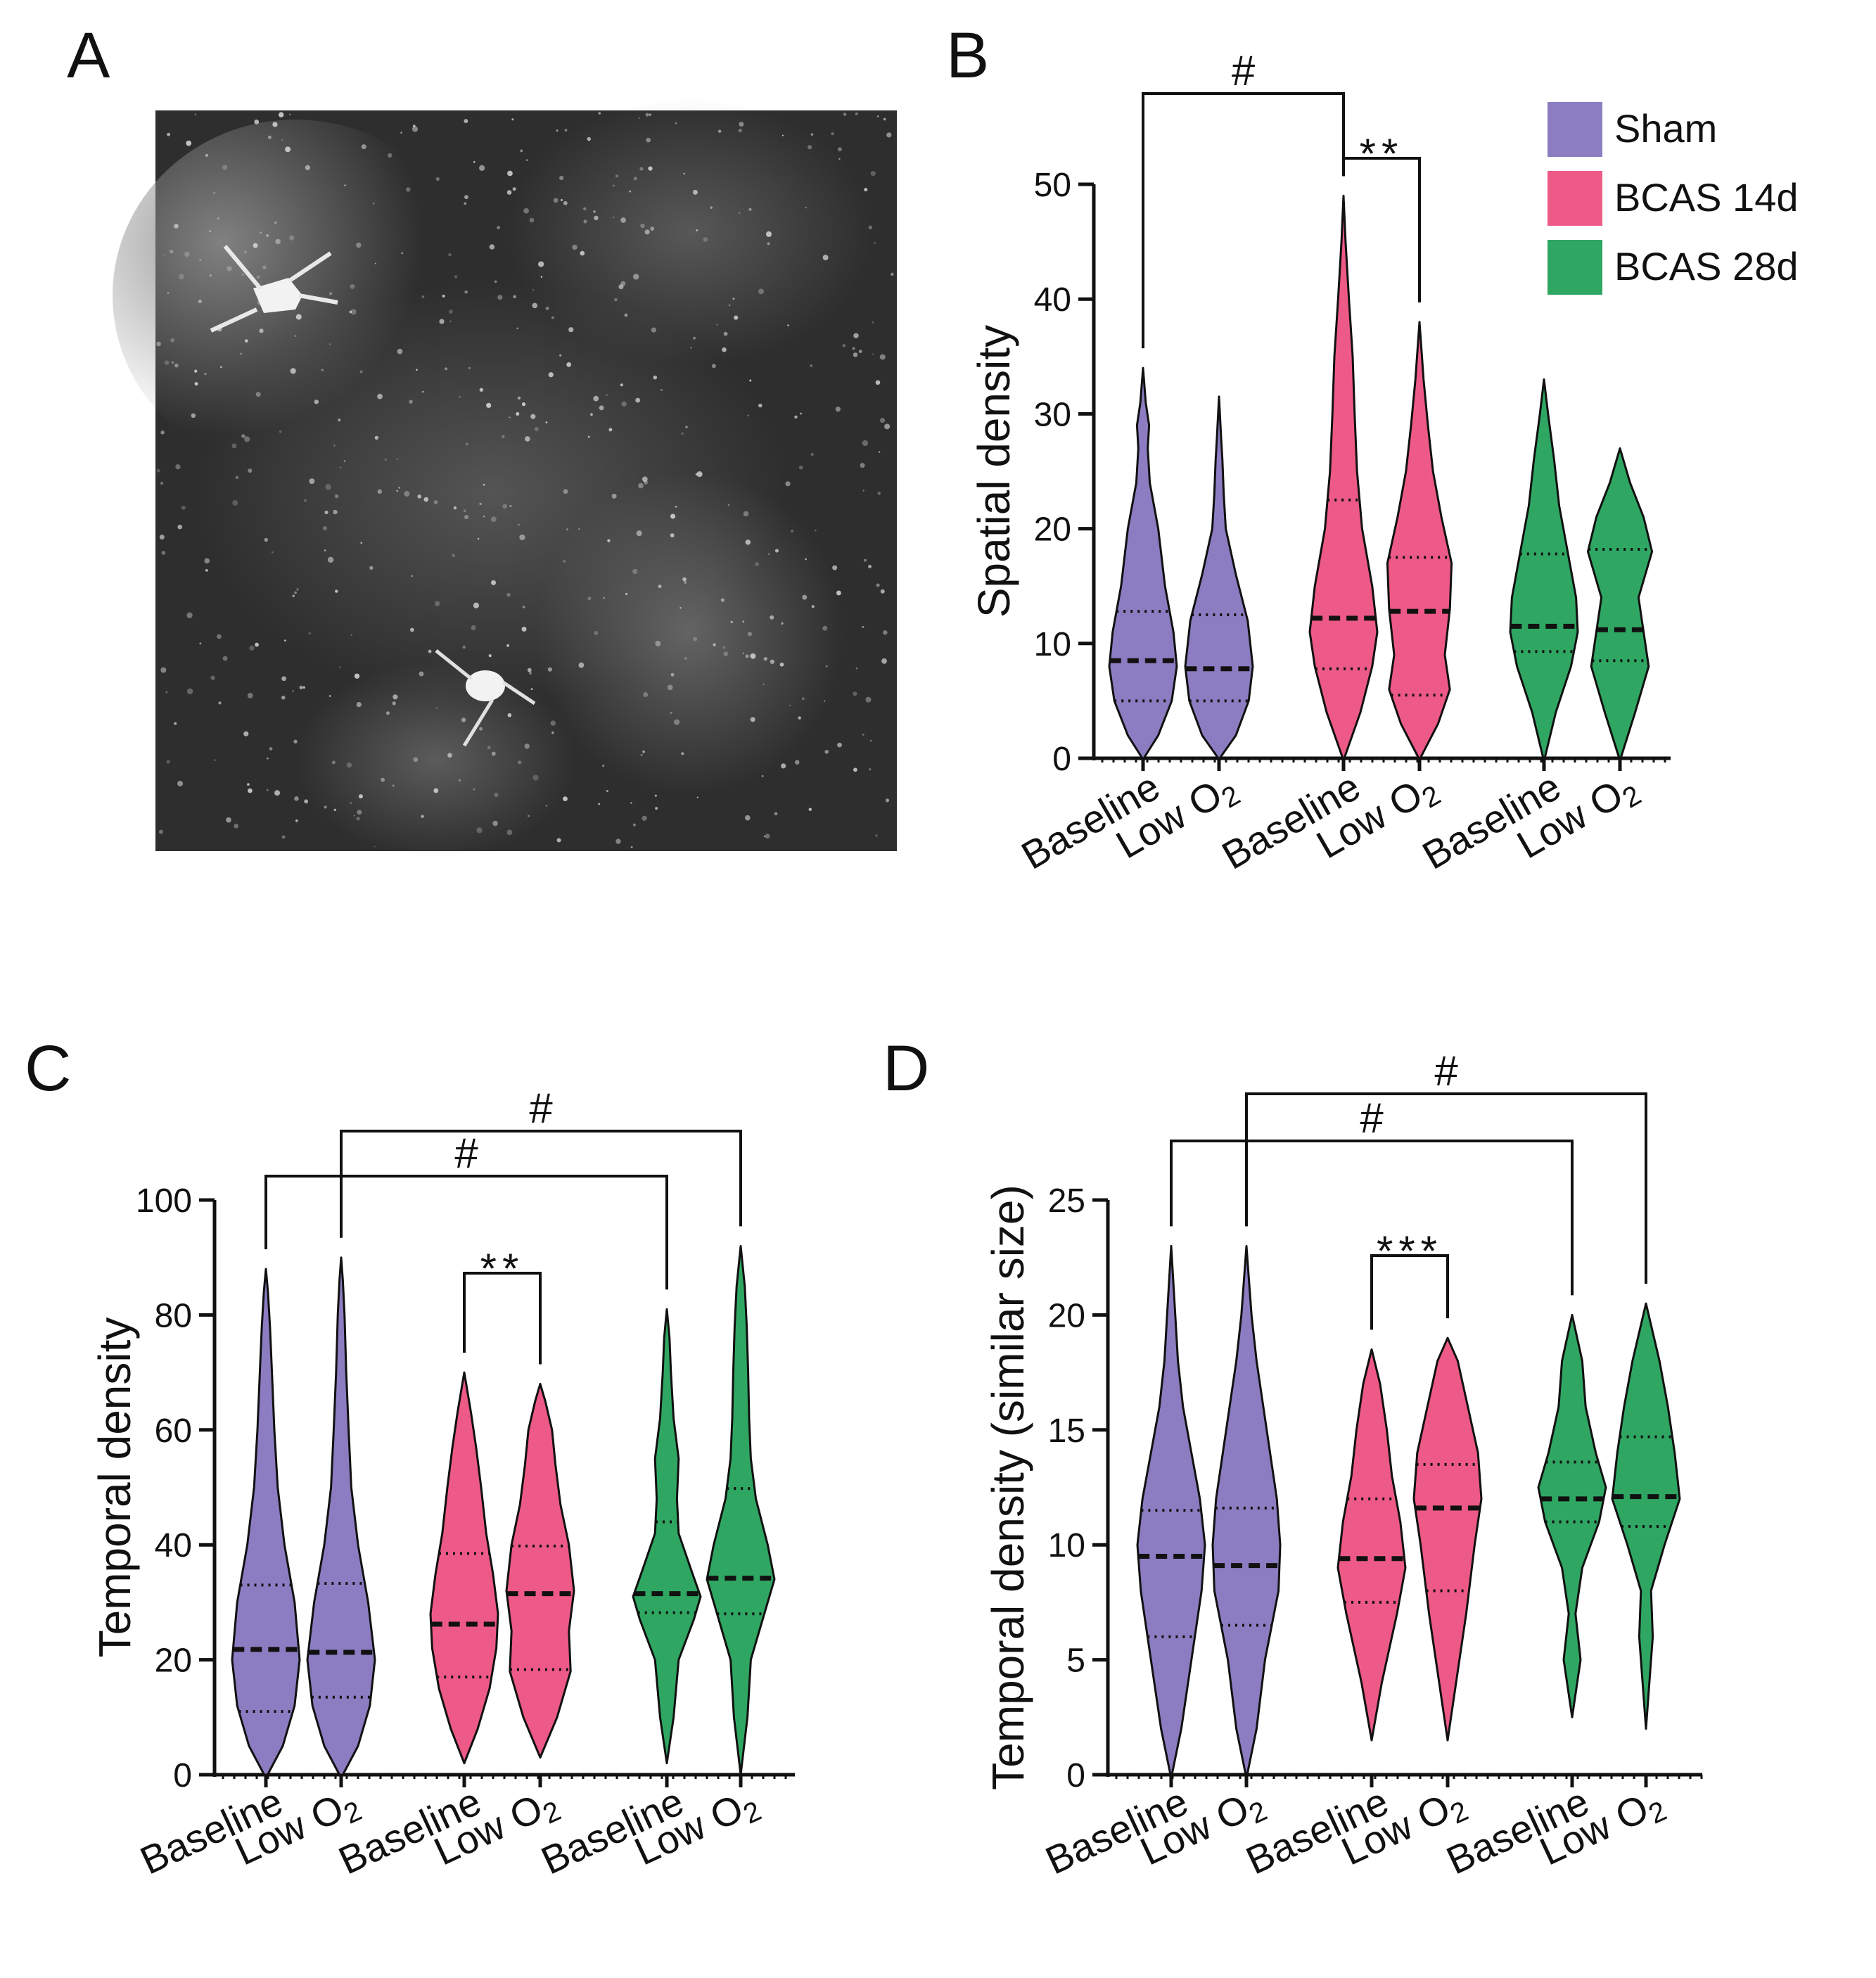 The width and height of the screenshot is (1876, 1978). What do you see at coordinates (503, 1268) in the screenshot?
I see `significance-label: **` at bounding box center [503, 1268].